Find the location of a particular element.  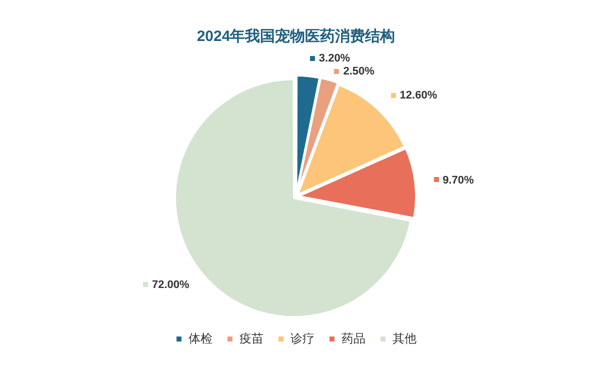

data-label: 3.20% is located at coordinates (334, 58).